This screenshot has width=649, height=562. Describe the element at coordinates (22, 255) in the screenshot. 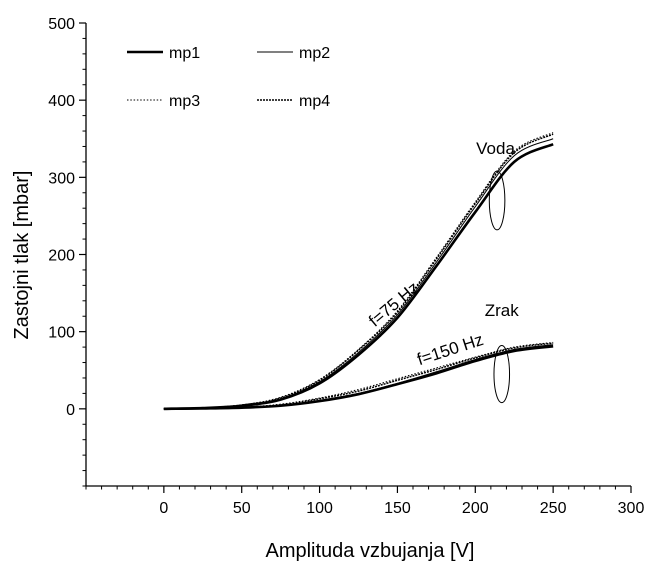

I see `y-axis-title: Zastojni tlak [mbar]` at that location.